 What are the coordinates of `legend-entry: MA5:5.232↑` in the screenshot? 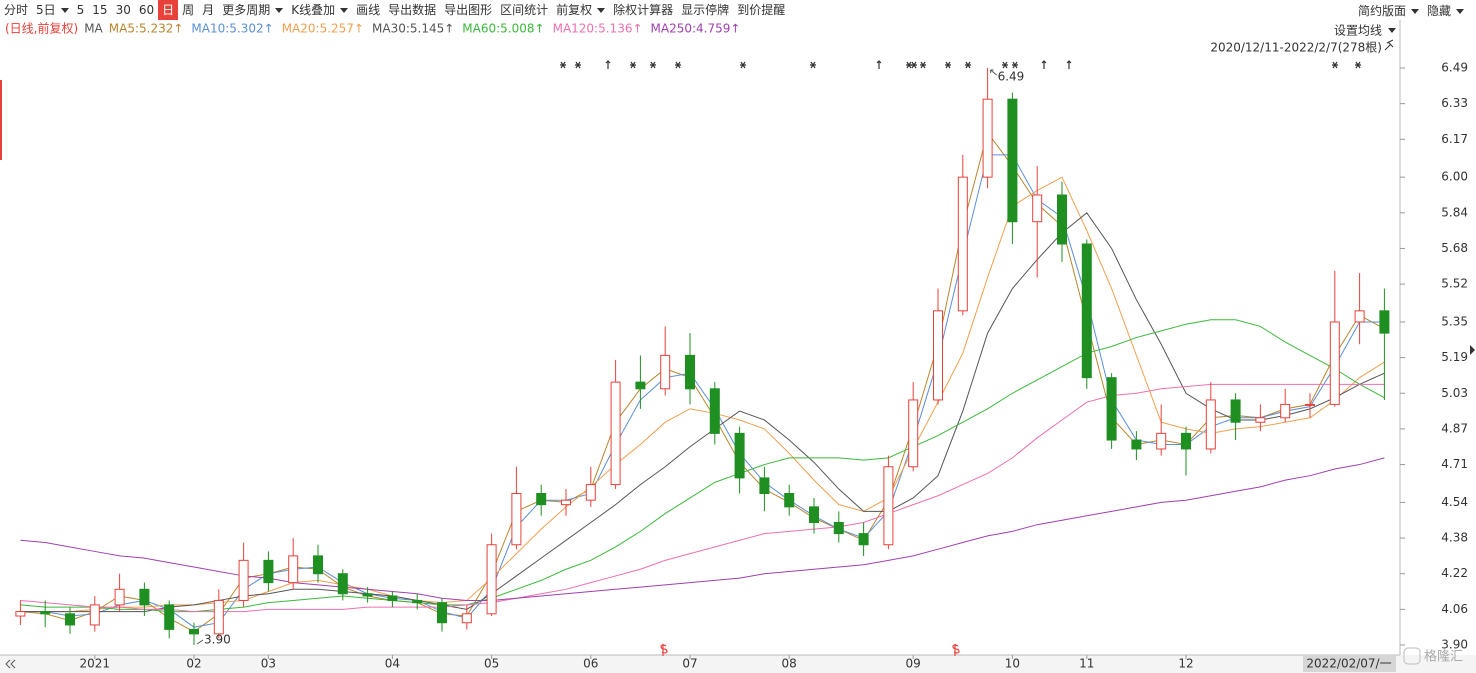 It's located at (146, 29).